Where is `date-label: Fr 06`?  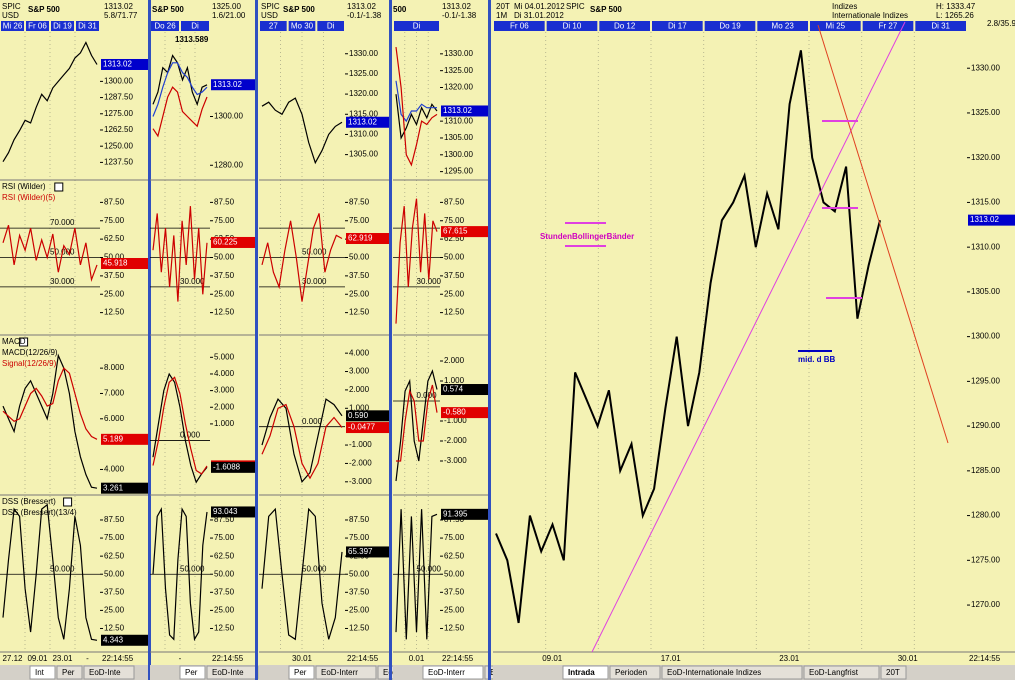 date-label: Fr 06 is located at coordinates (37, 26).